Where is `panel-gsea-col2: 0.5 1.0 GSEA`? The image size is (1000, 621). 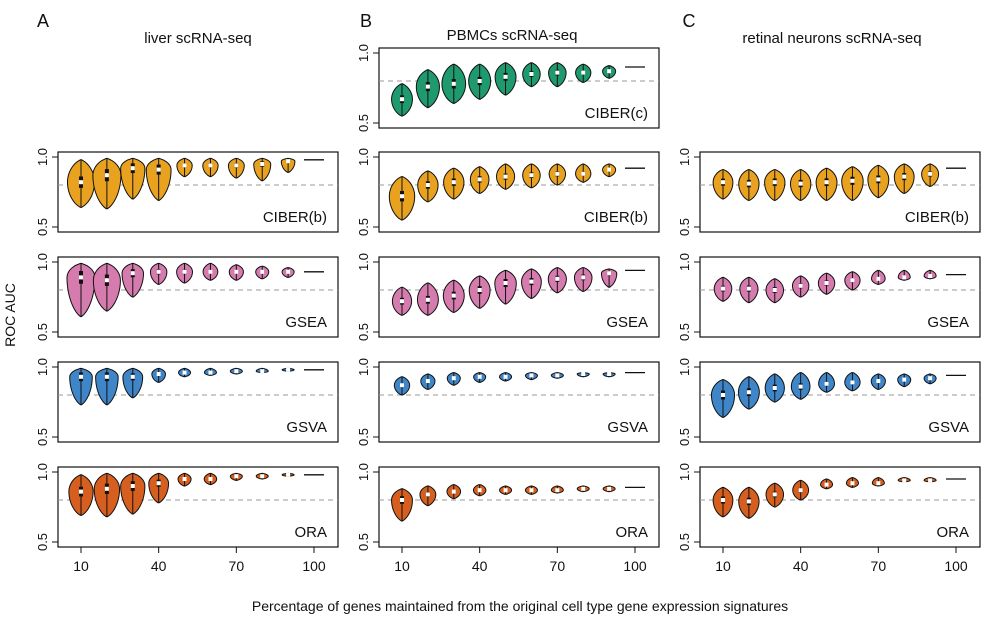 panel-gsea-col2: 0.5 1.0 GSEA is located at coordinates (829, 297).